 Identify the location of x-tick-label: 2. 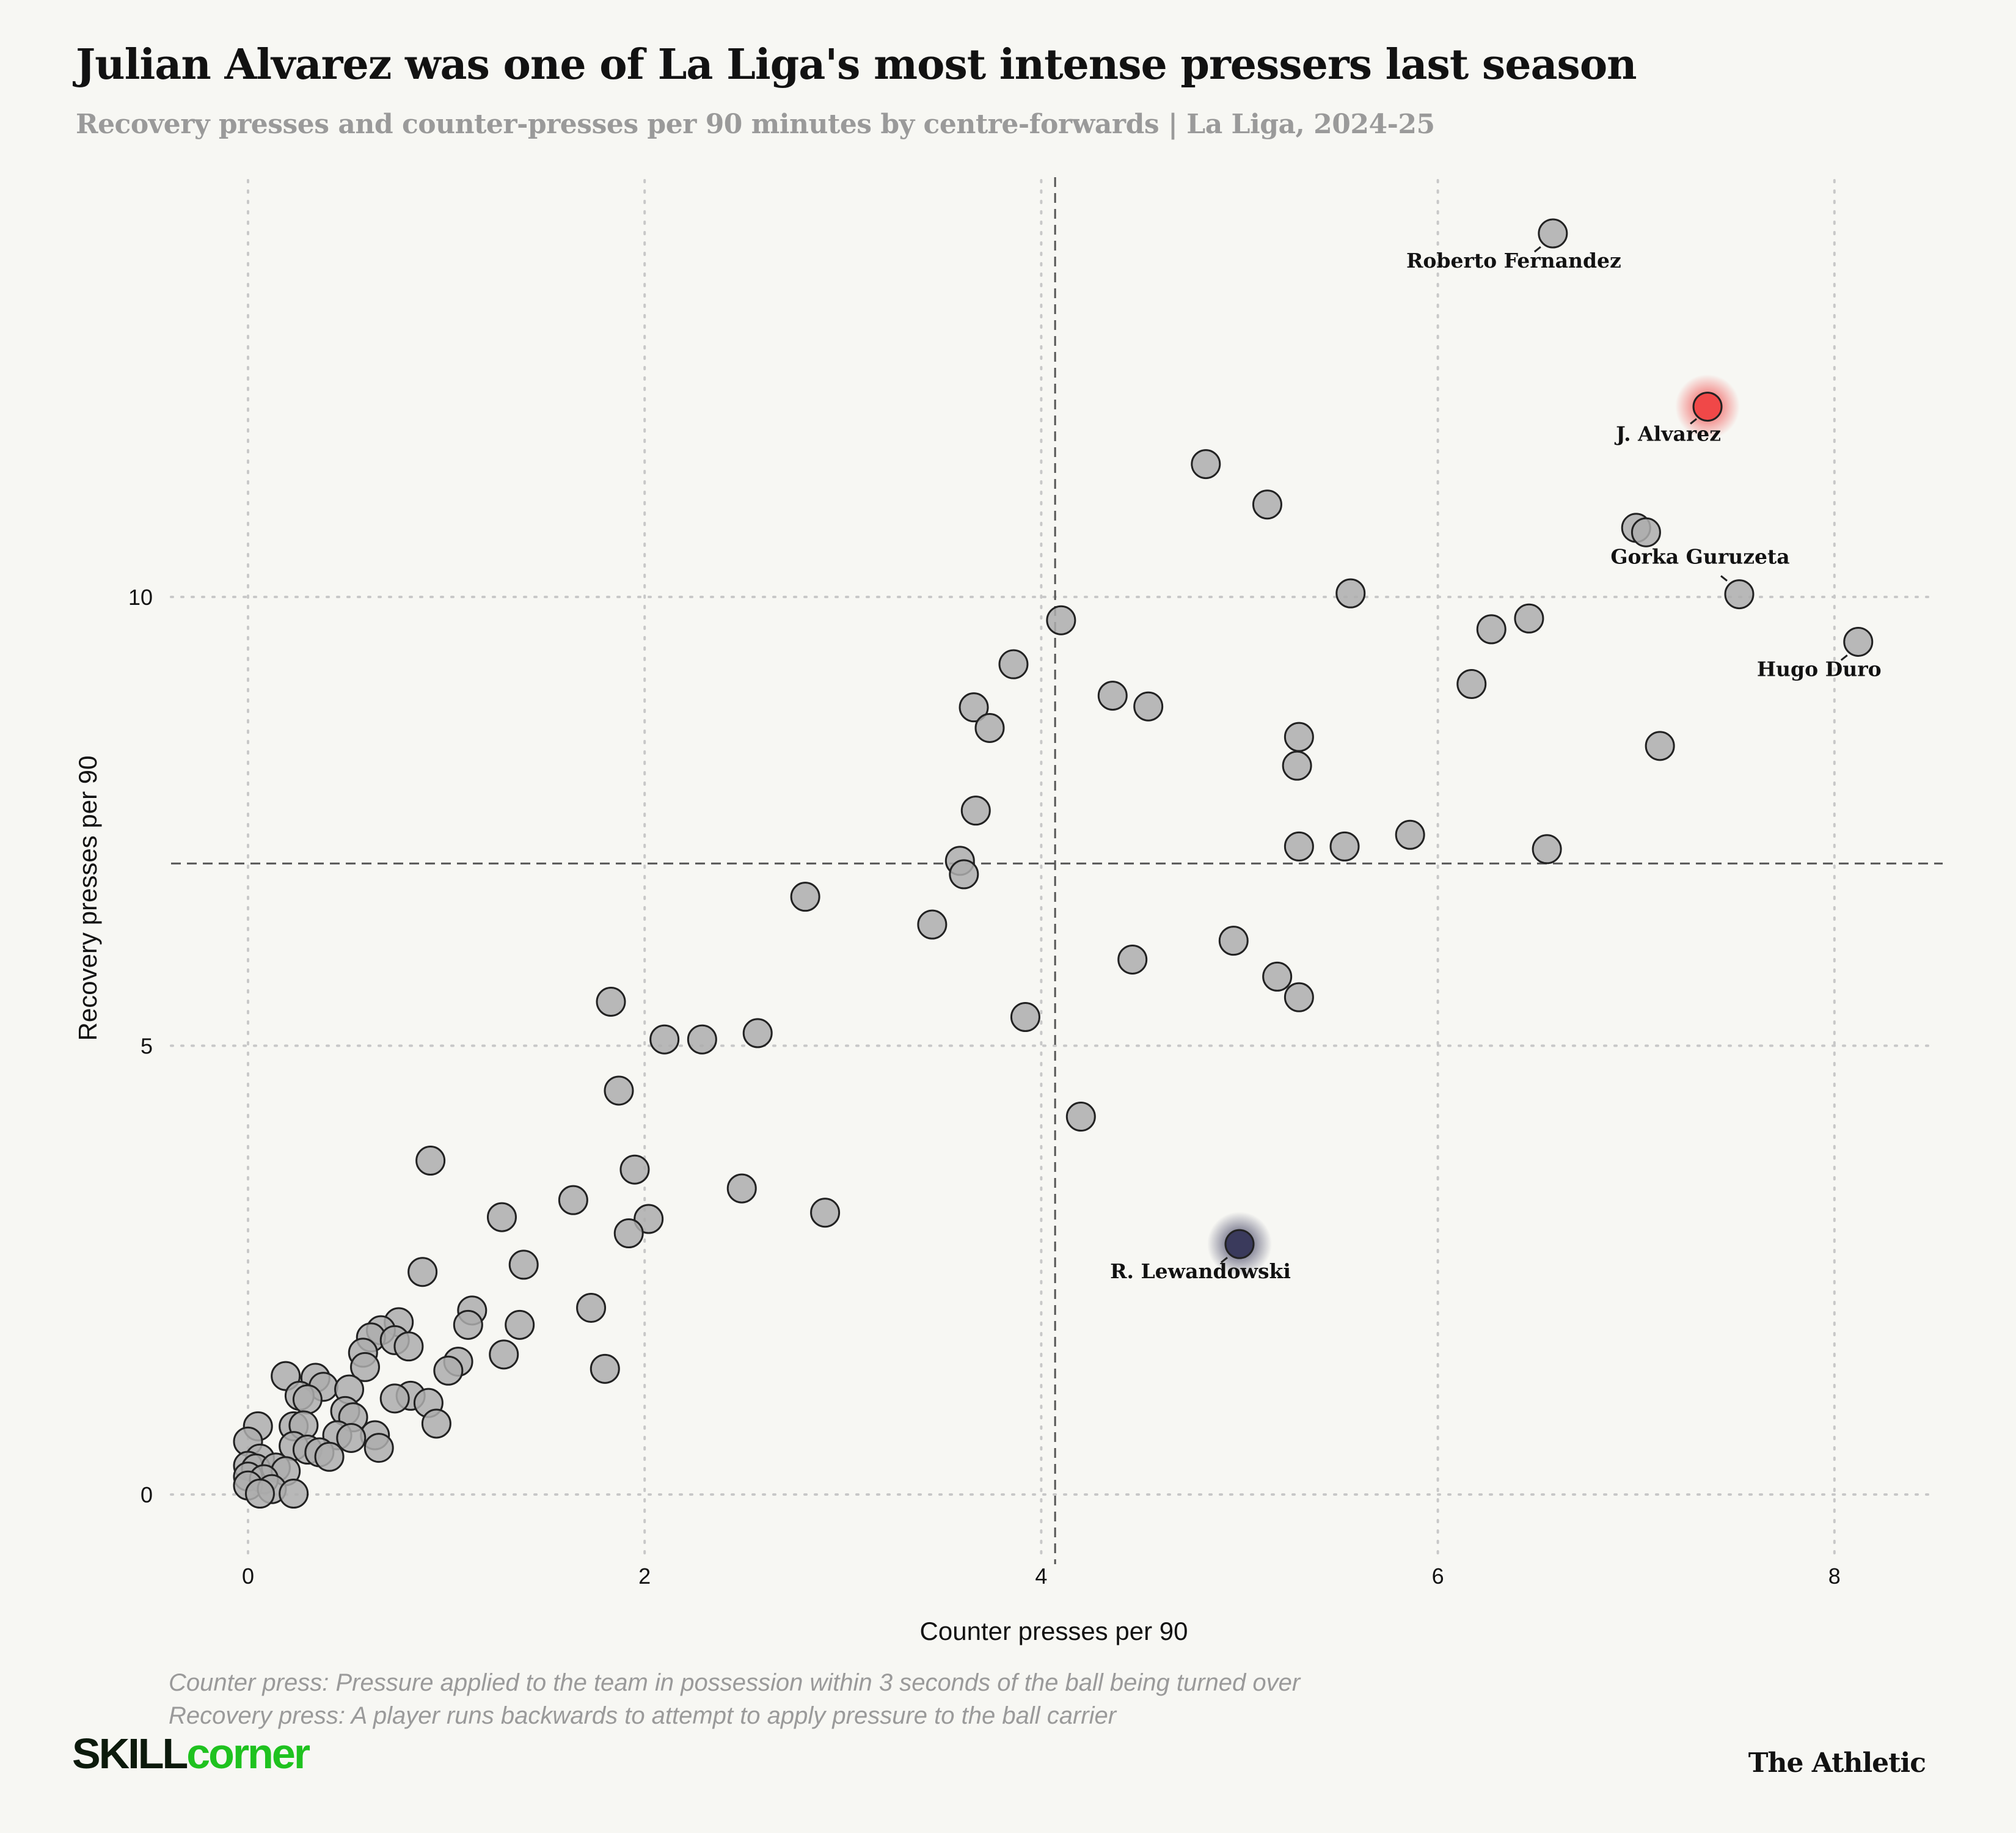
(644, 1576).